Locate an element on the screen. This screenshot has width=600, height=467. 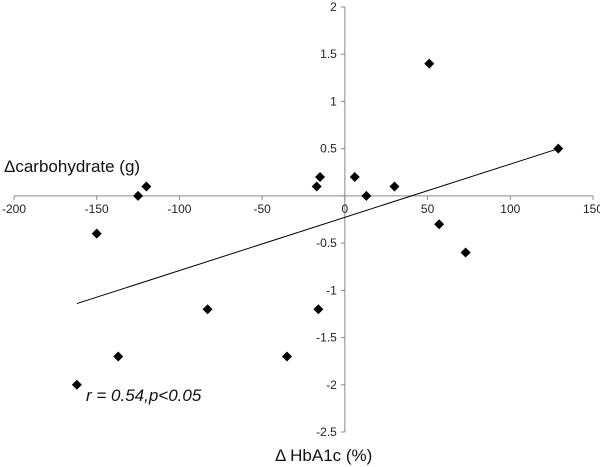
y-tick-label: 1.5 is located at coordinates (328, 54).